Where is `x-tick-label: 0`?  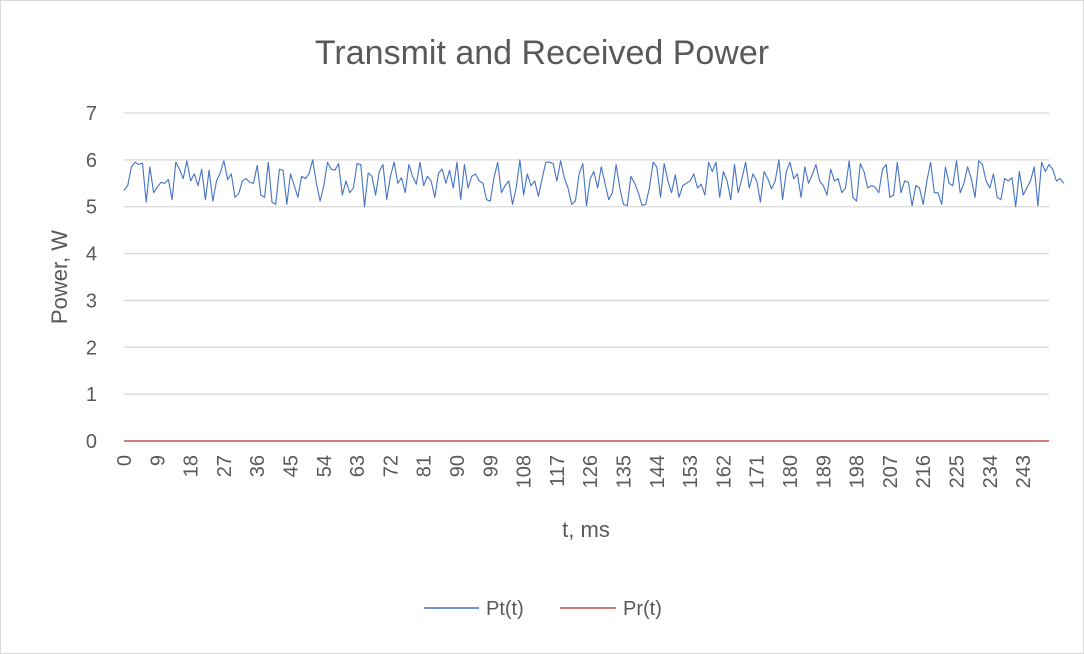 x-tick-label: 0 is located at coordinates (125, 460).